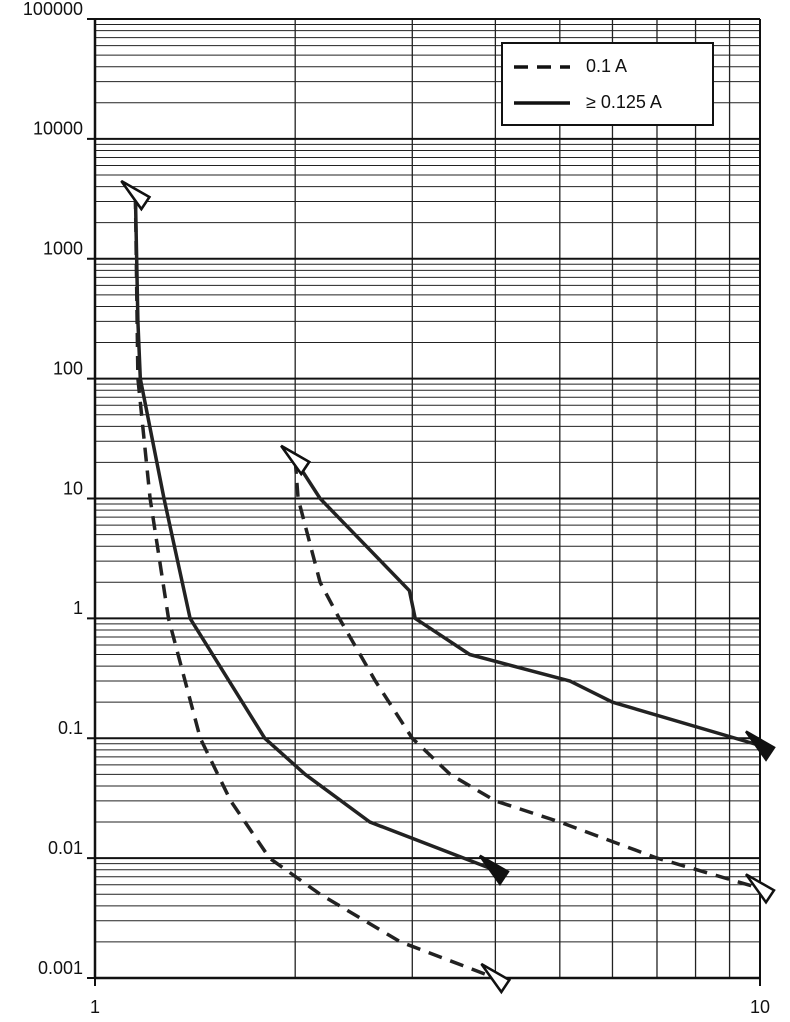 The image size is (790, 1022). Describe the element at coordinates (60, 968) in the screenshot. I see `y-tick-label: 0.001` at that location.